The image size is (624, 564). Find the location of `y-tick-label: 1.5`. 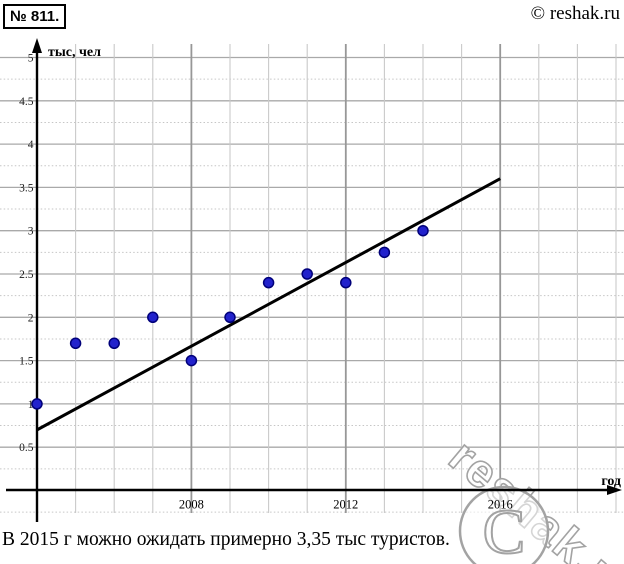

y-tick-label: 1.5 is located at coordinates (26, 362).